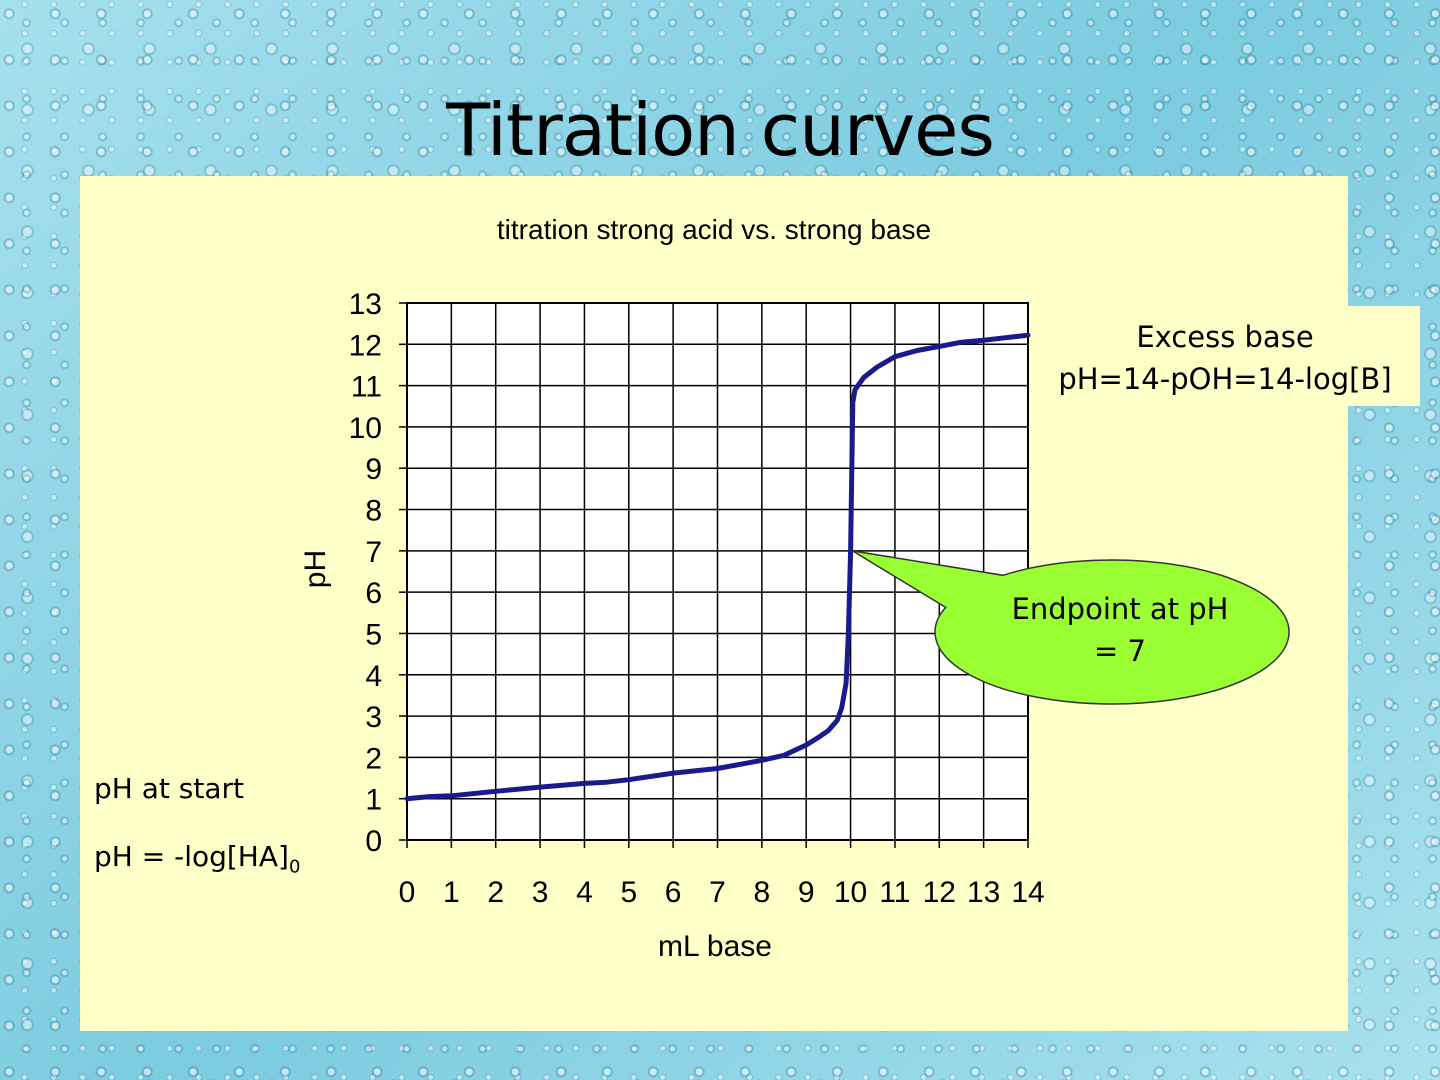 This screenshot has height=1080, width=1440. Describe the element at coordinates (294, 867) in the screenshot. I see `start-formula-subscript: 0` at that location.